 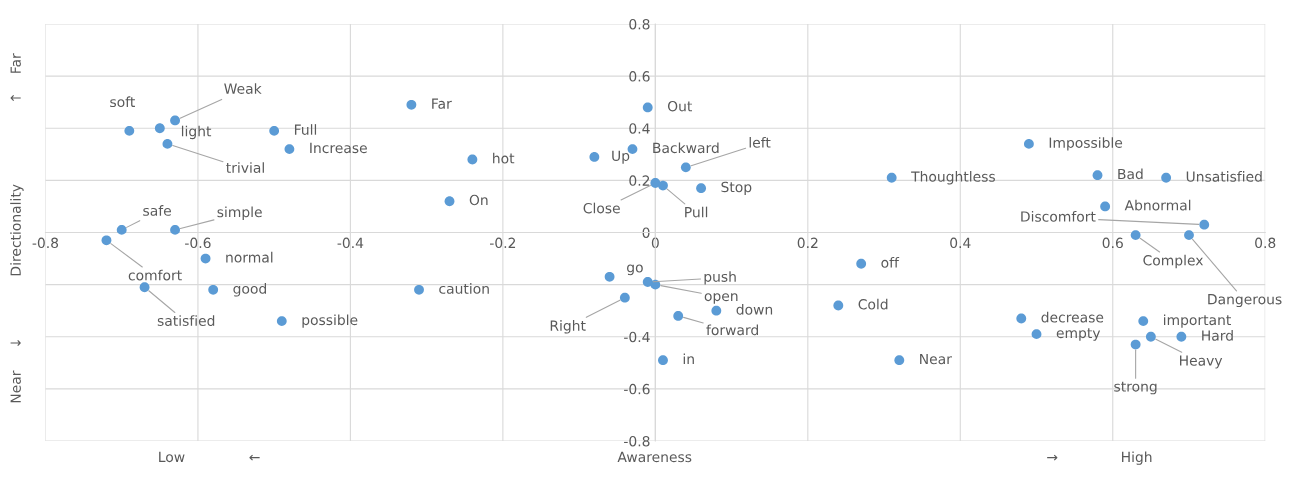 I want to click on annotation: go, so click(x=635, y=270).